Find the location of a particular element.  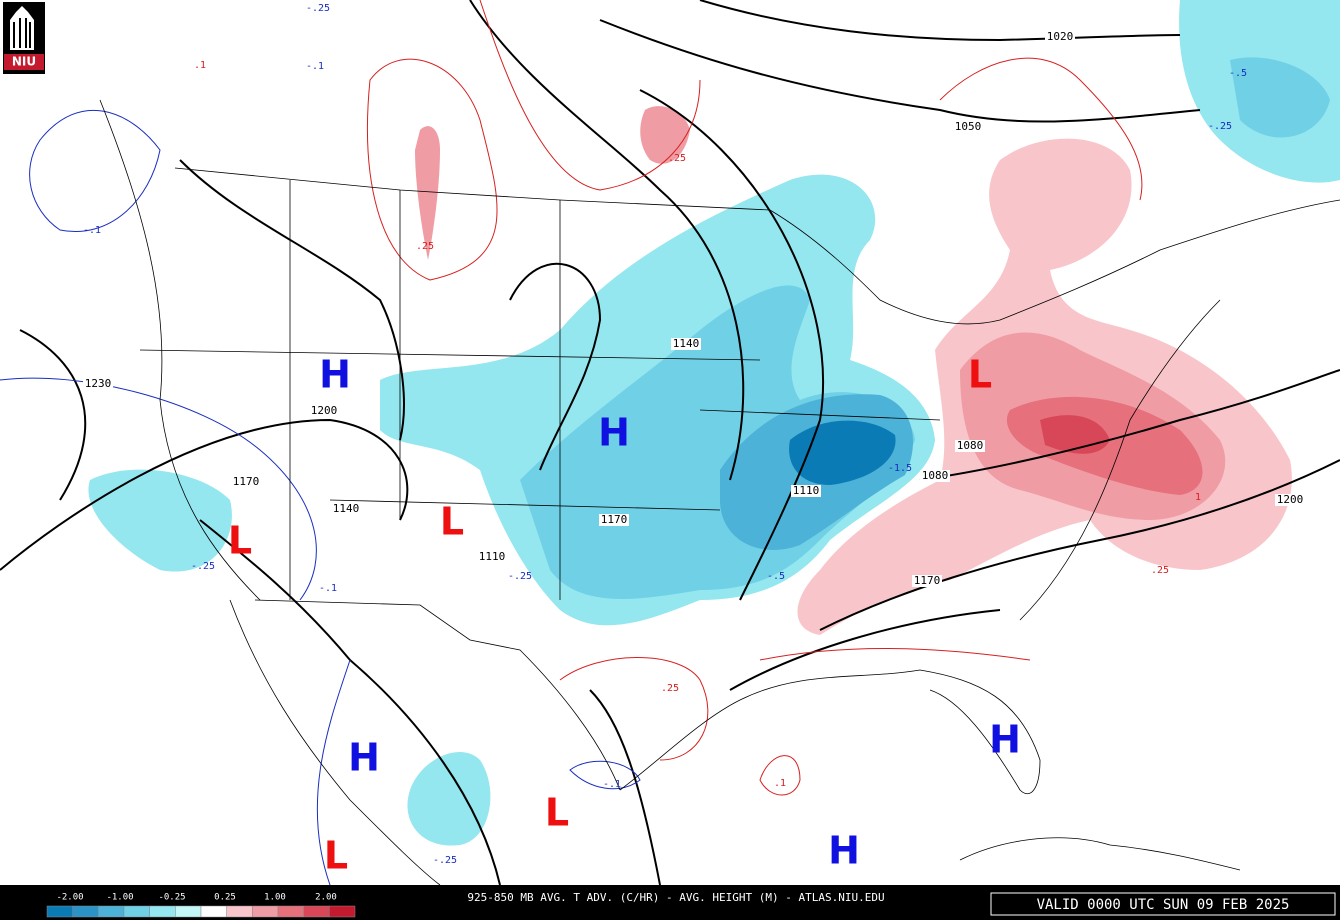

valid-time: VALID 0000 UTC SUN 09 FEB 2025 is located at coordinates (1163, 905).